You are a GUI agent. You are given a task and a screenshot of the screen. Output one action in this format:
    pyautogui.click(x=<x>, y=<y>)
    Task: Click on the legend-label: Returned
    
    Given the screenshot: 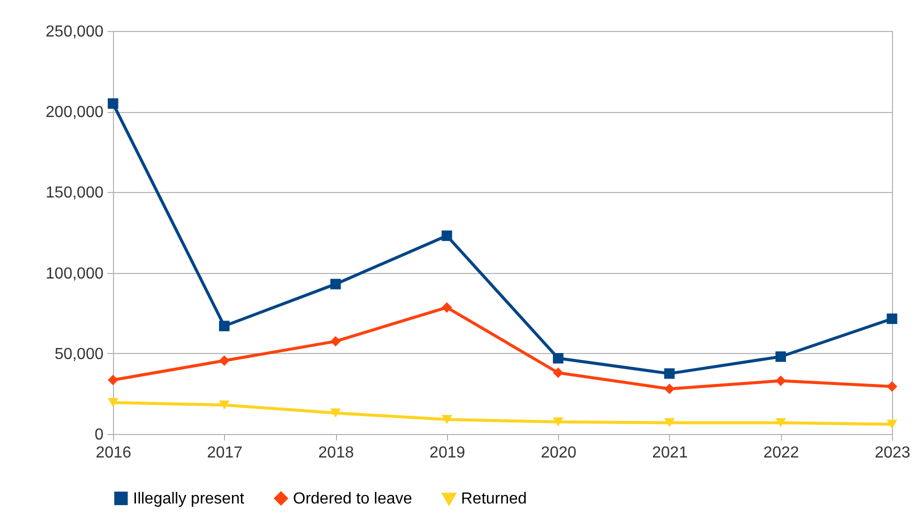 What is the action you would take?
    pyautogui.click(x=494, y=499)
    